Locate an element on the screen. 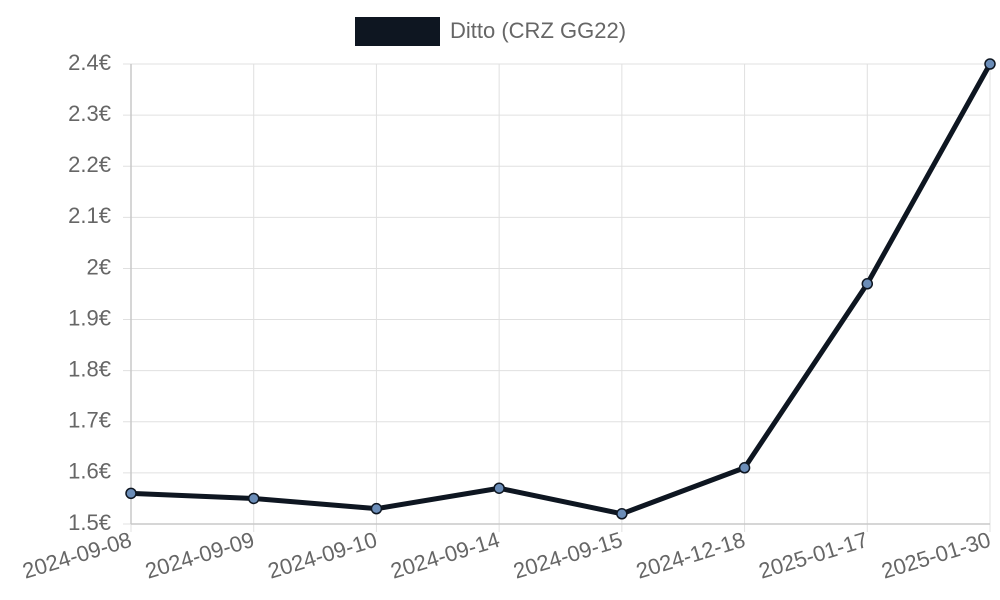 Image resolution: width=1000 pixels, height=600 pixels. legend-swatch is located at coordinates (397, 31).